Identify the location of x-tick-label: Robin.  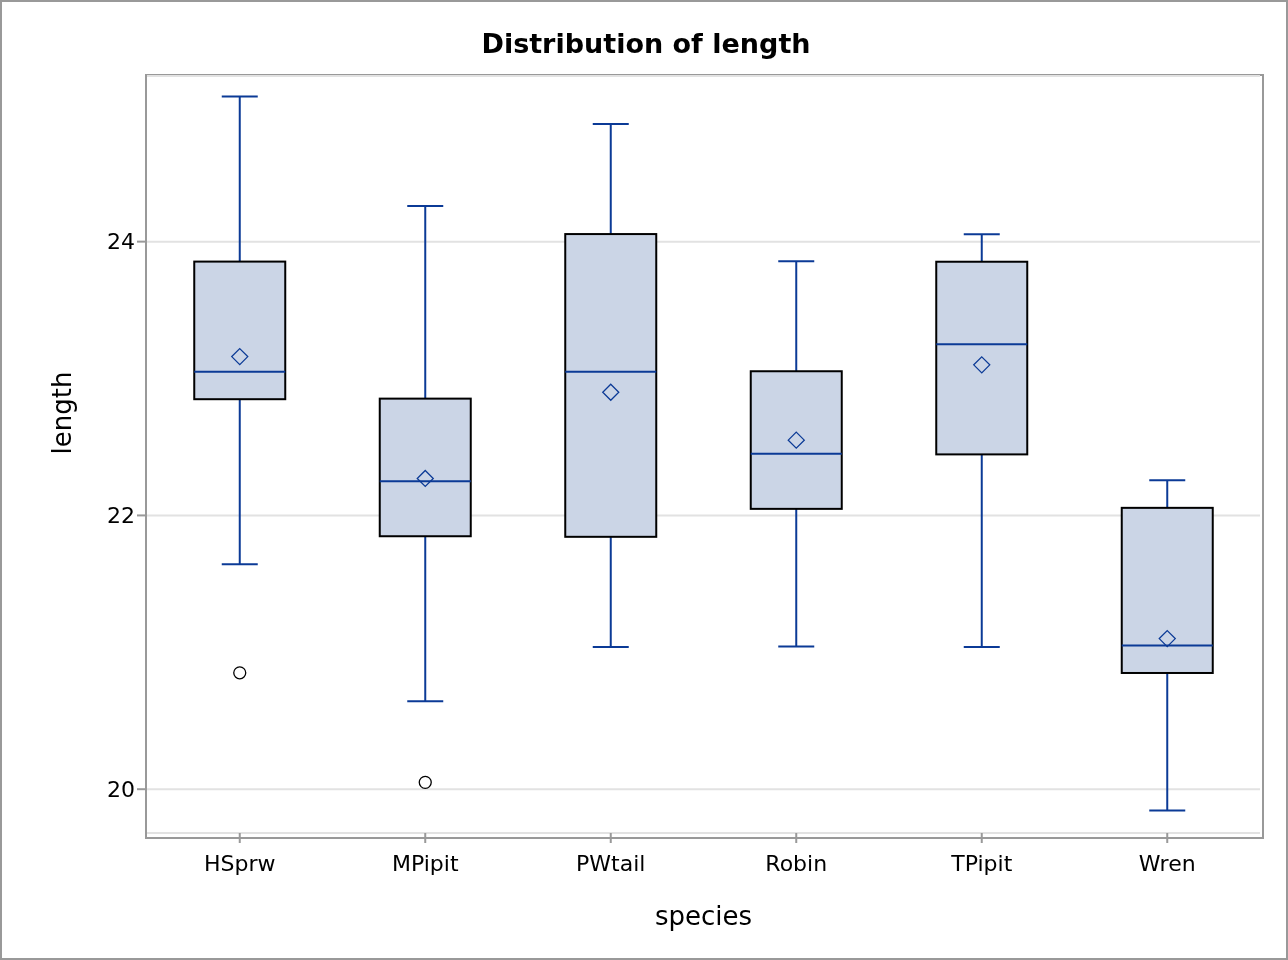
(796, 863).